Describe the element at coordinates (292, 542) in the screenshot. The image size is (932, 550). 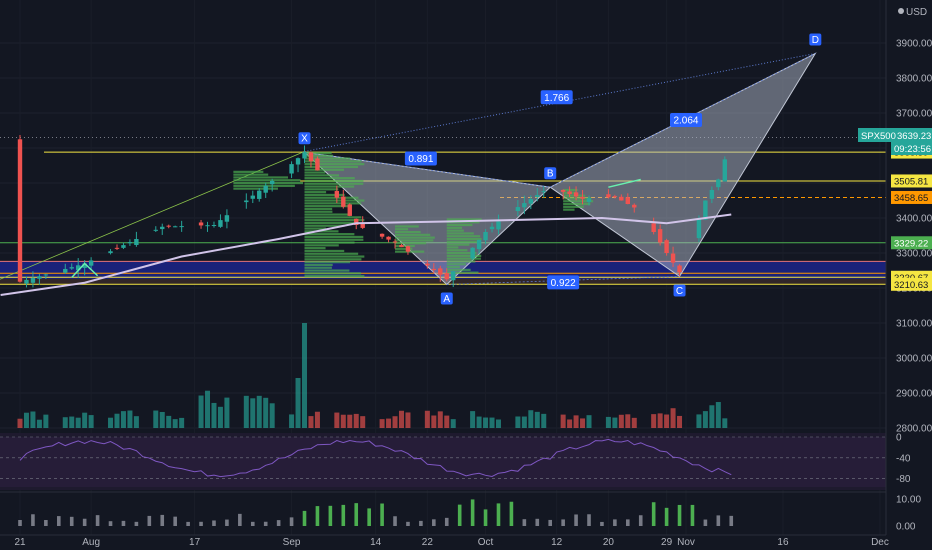
I see `time-tick-label: Sep` at that location.